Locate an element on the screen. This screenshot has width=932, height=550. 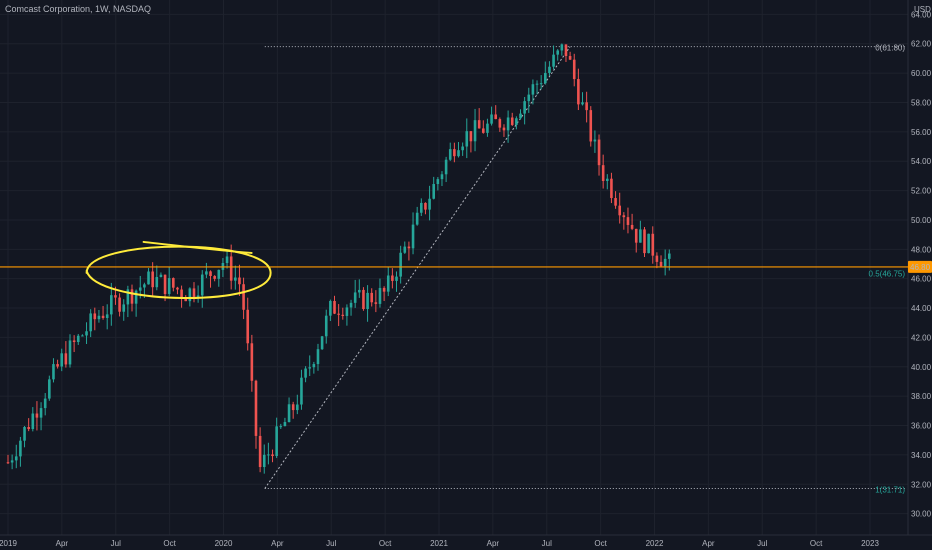
price-tick-label: 50.00 is located at coordinates (921, 220).